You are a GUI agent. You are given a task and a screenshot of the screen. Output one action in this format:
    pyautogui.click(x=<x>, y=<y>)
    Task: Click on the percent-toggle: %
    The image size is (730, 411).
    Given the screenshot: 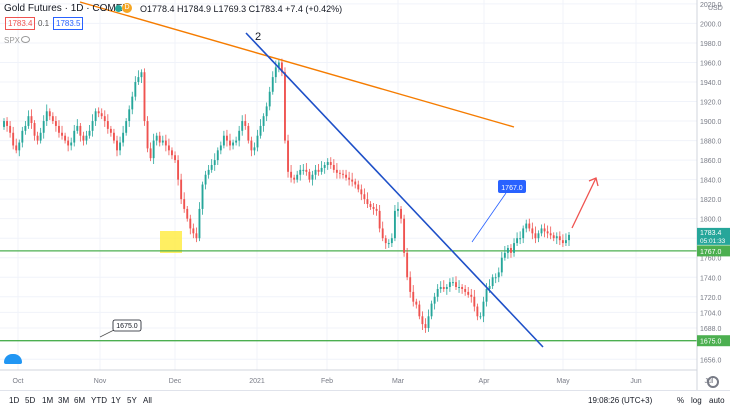 What is the action you would take?
    pyautogui.click(x=681, y=400)
    